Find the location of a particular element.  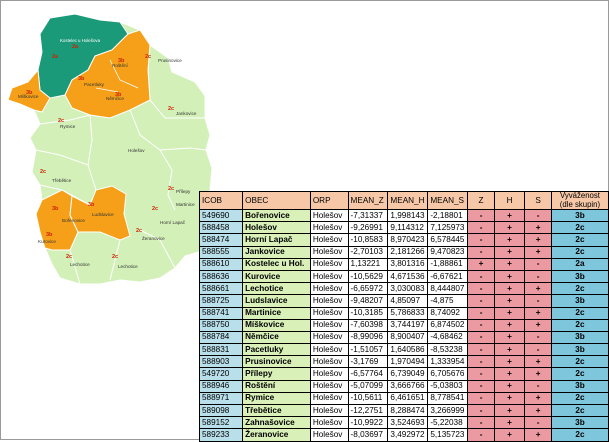

table-cell: -7,31337 is located at coordinates (368, 215).